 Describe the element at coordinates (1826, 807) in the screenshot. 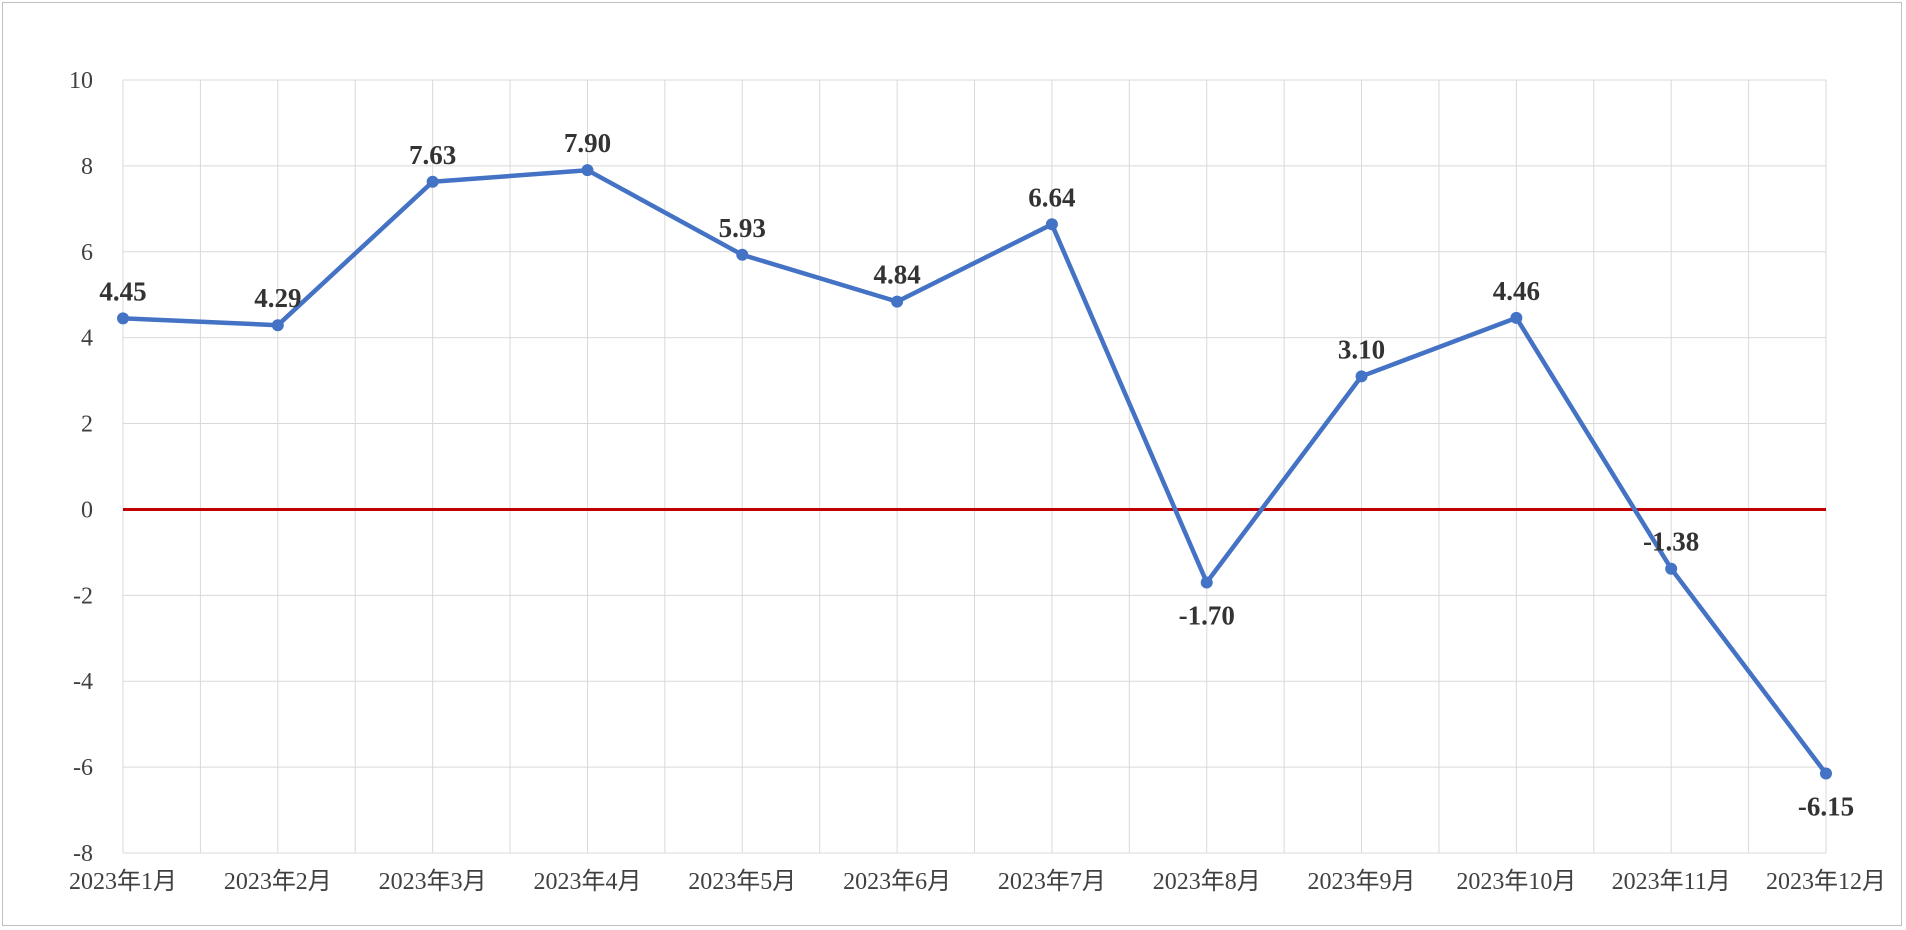

I see `data-label-12: -6.15` at that location.